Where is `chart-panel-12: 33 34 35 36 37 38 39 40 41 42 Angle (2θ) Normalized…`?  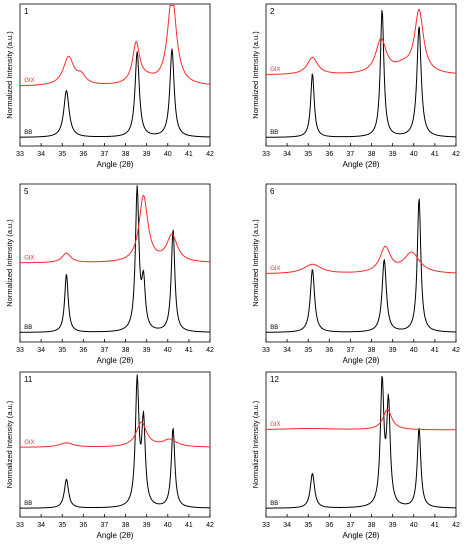
chart-panel-12: 33 34 35 36 37 38 39 40 41 42 Angle (2θ) Normalized… is located at coordinates (355, 455).